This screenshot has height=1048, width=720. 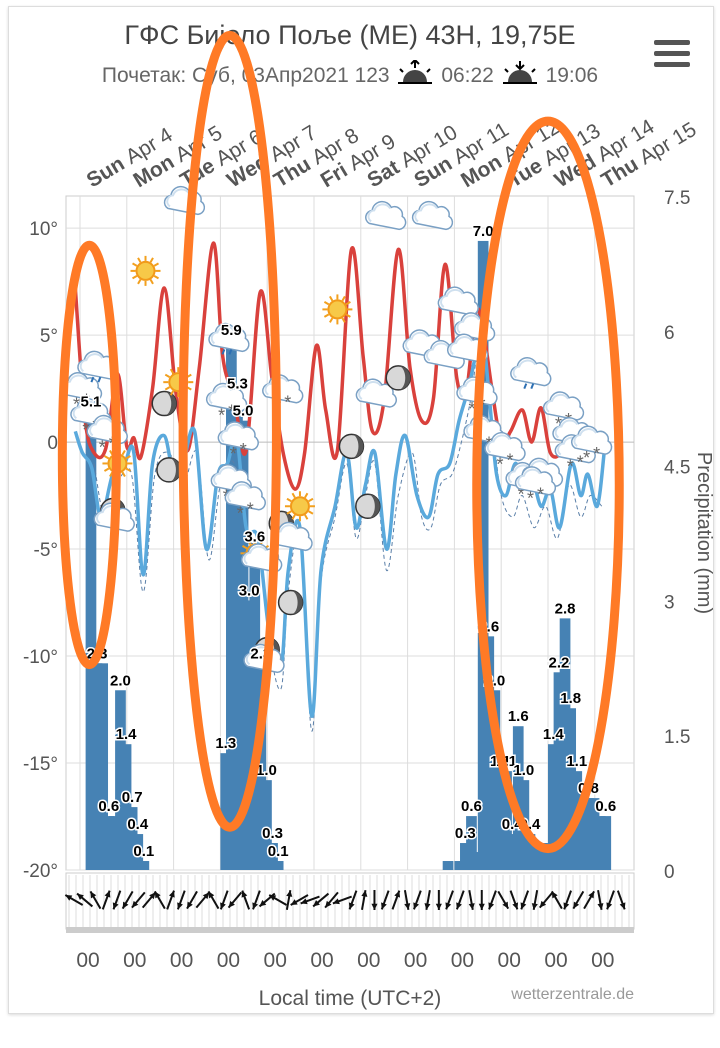 What do you see at coordinates (677, 198) in the screenshot?
I see `precip-tick-label: 7.5` at bounding box center [677, 198].